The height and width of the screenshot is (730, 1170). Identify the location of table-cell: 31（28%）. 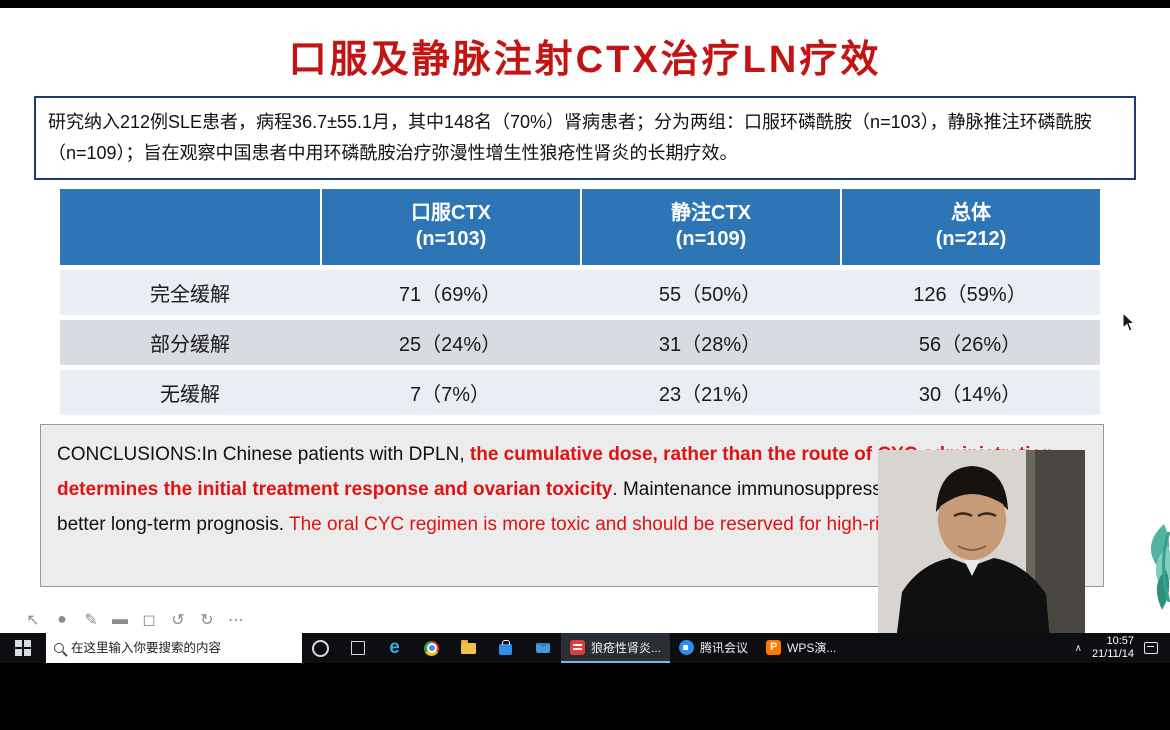
(710, 342).